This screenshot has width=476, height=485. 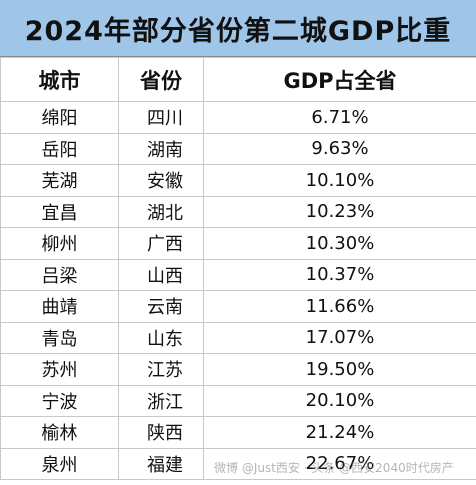 What do you see at coordinates (59, 432) in the screenshot?
I see `city-cell: 榆林` at bounding box center [59, 432].